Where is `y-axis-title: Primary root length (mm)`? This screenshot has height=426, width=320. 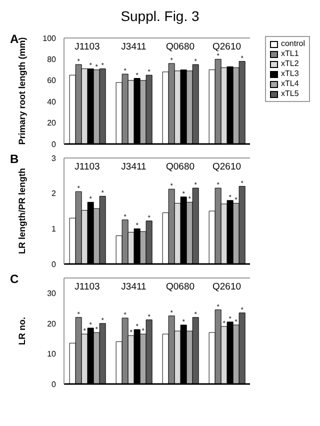
y-axis-title: Primary root length (mm) is located at coordinates (22, 91).